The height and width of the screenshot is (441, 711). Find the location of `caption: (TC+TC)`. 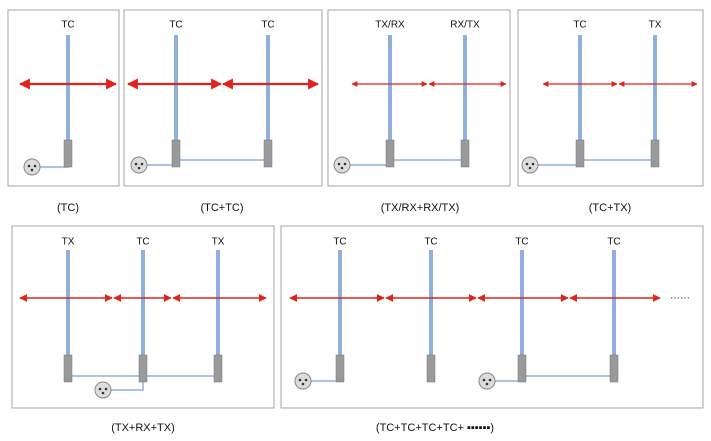

caption: (TC+TC) is located at coordinates (221, 208).